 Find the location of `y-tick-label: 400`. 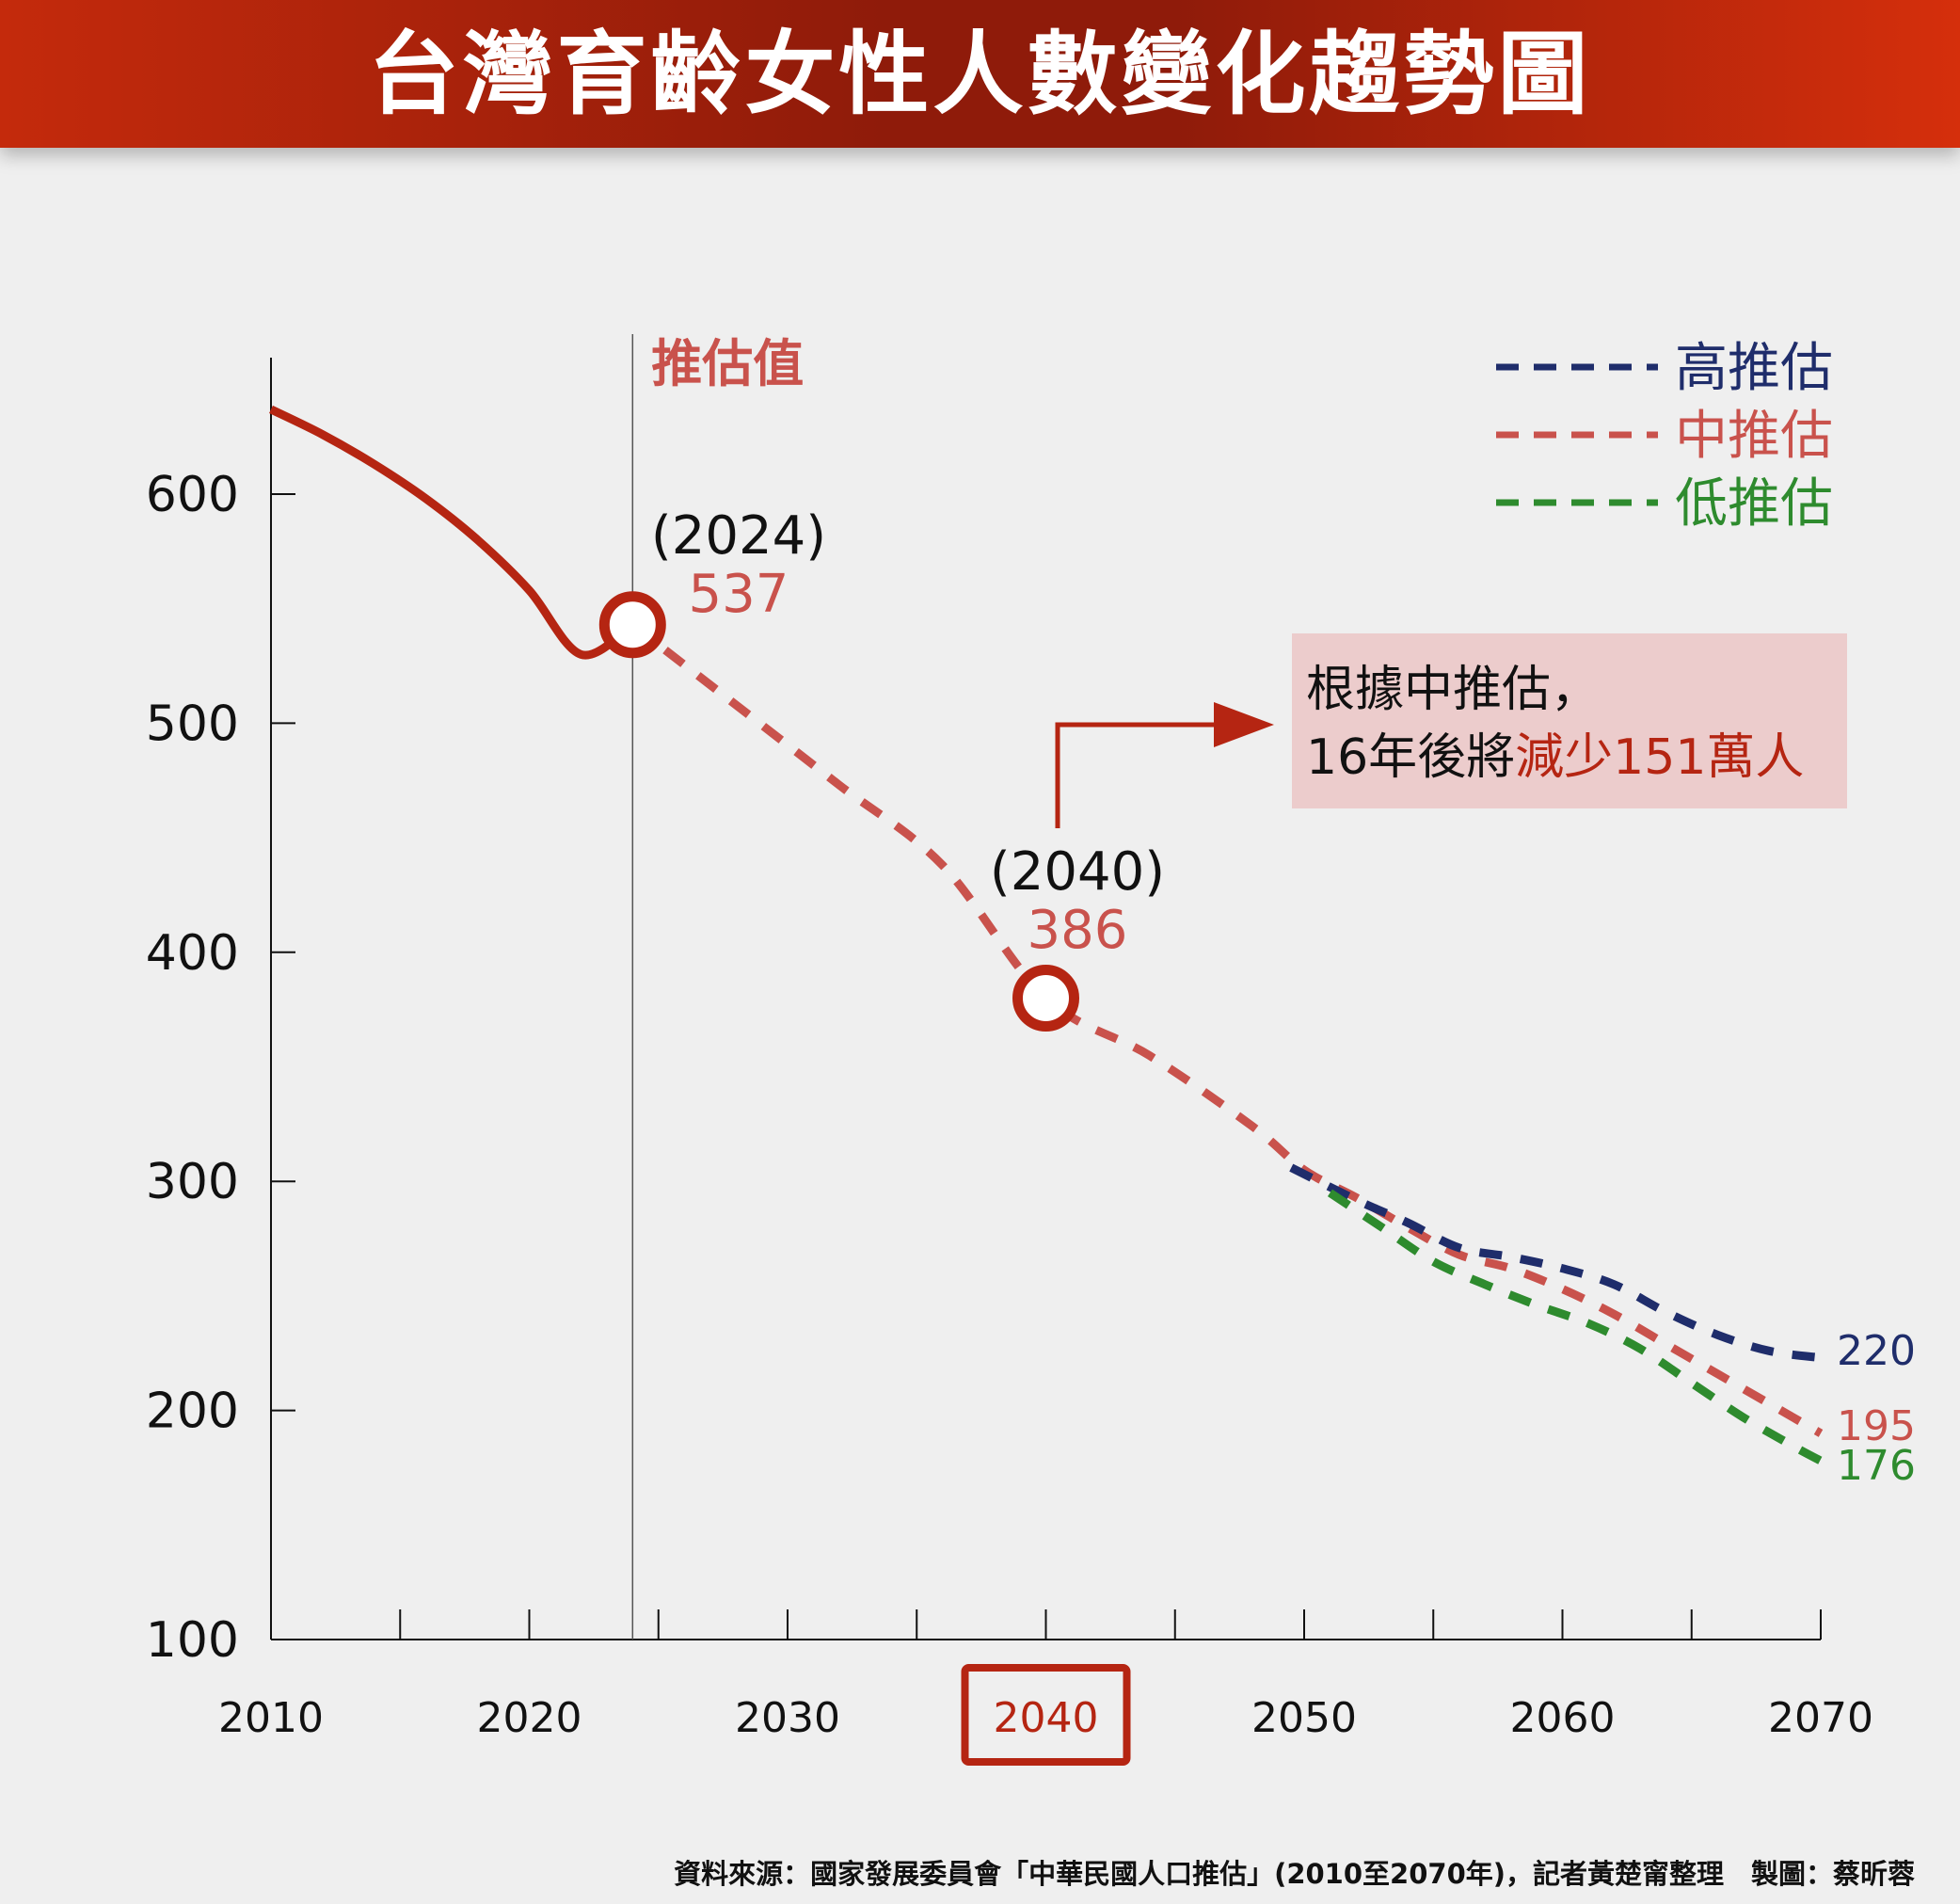

y-tick-label: 400 is located at coordinates (192, 953).